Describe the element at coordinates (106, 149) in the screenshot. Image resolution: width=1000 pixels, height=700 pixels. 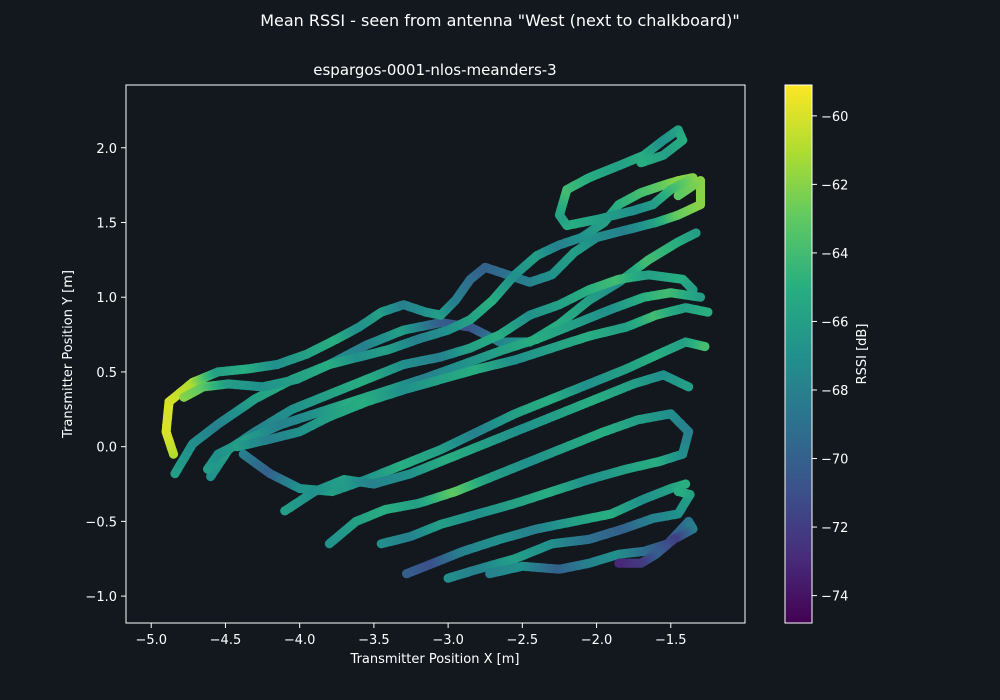
I see `y-tick-label: 2.0` at that location.